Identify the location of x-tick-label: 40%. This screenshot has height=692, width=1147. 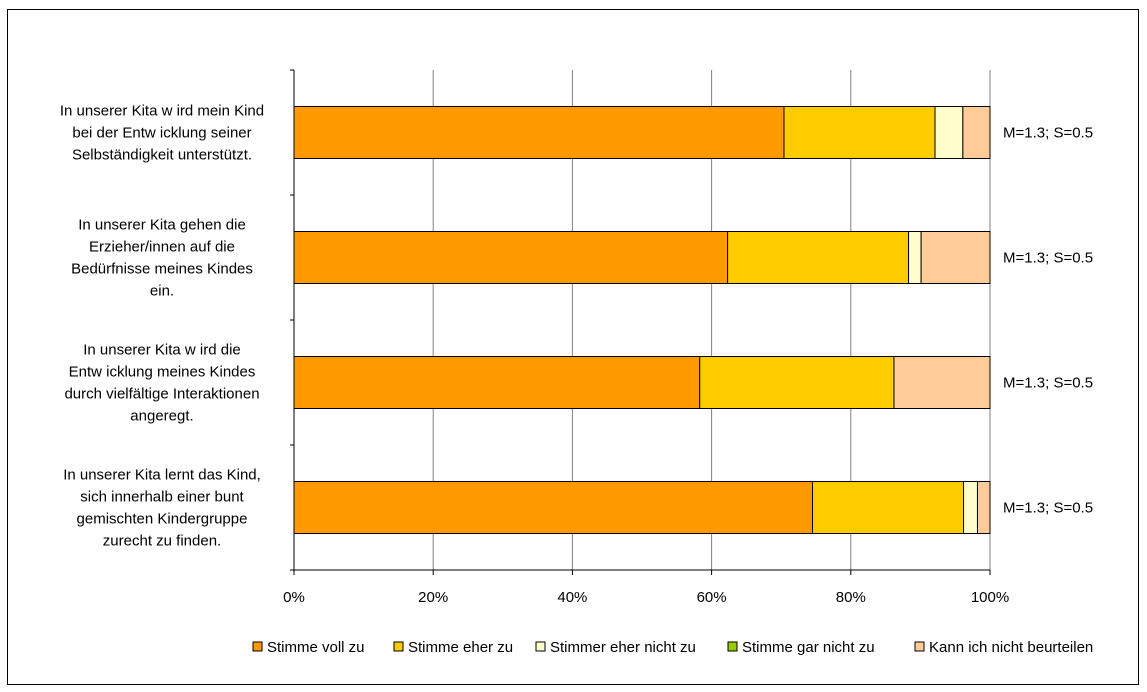
(572, 597).